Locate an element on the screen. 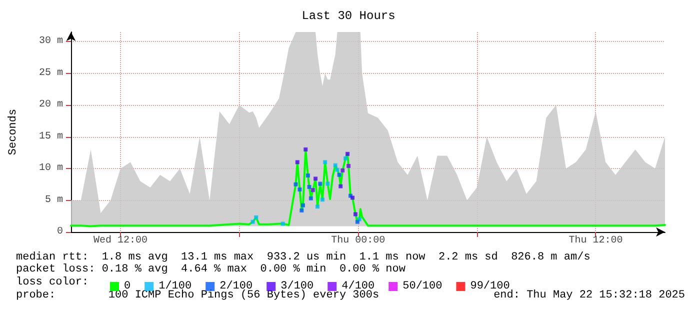  x-tick-label: Wed 12:00 is located at coordinates (120, 240).